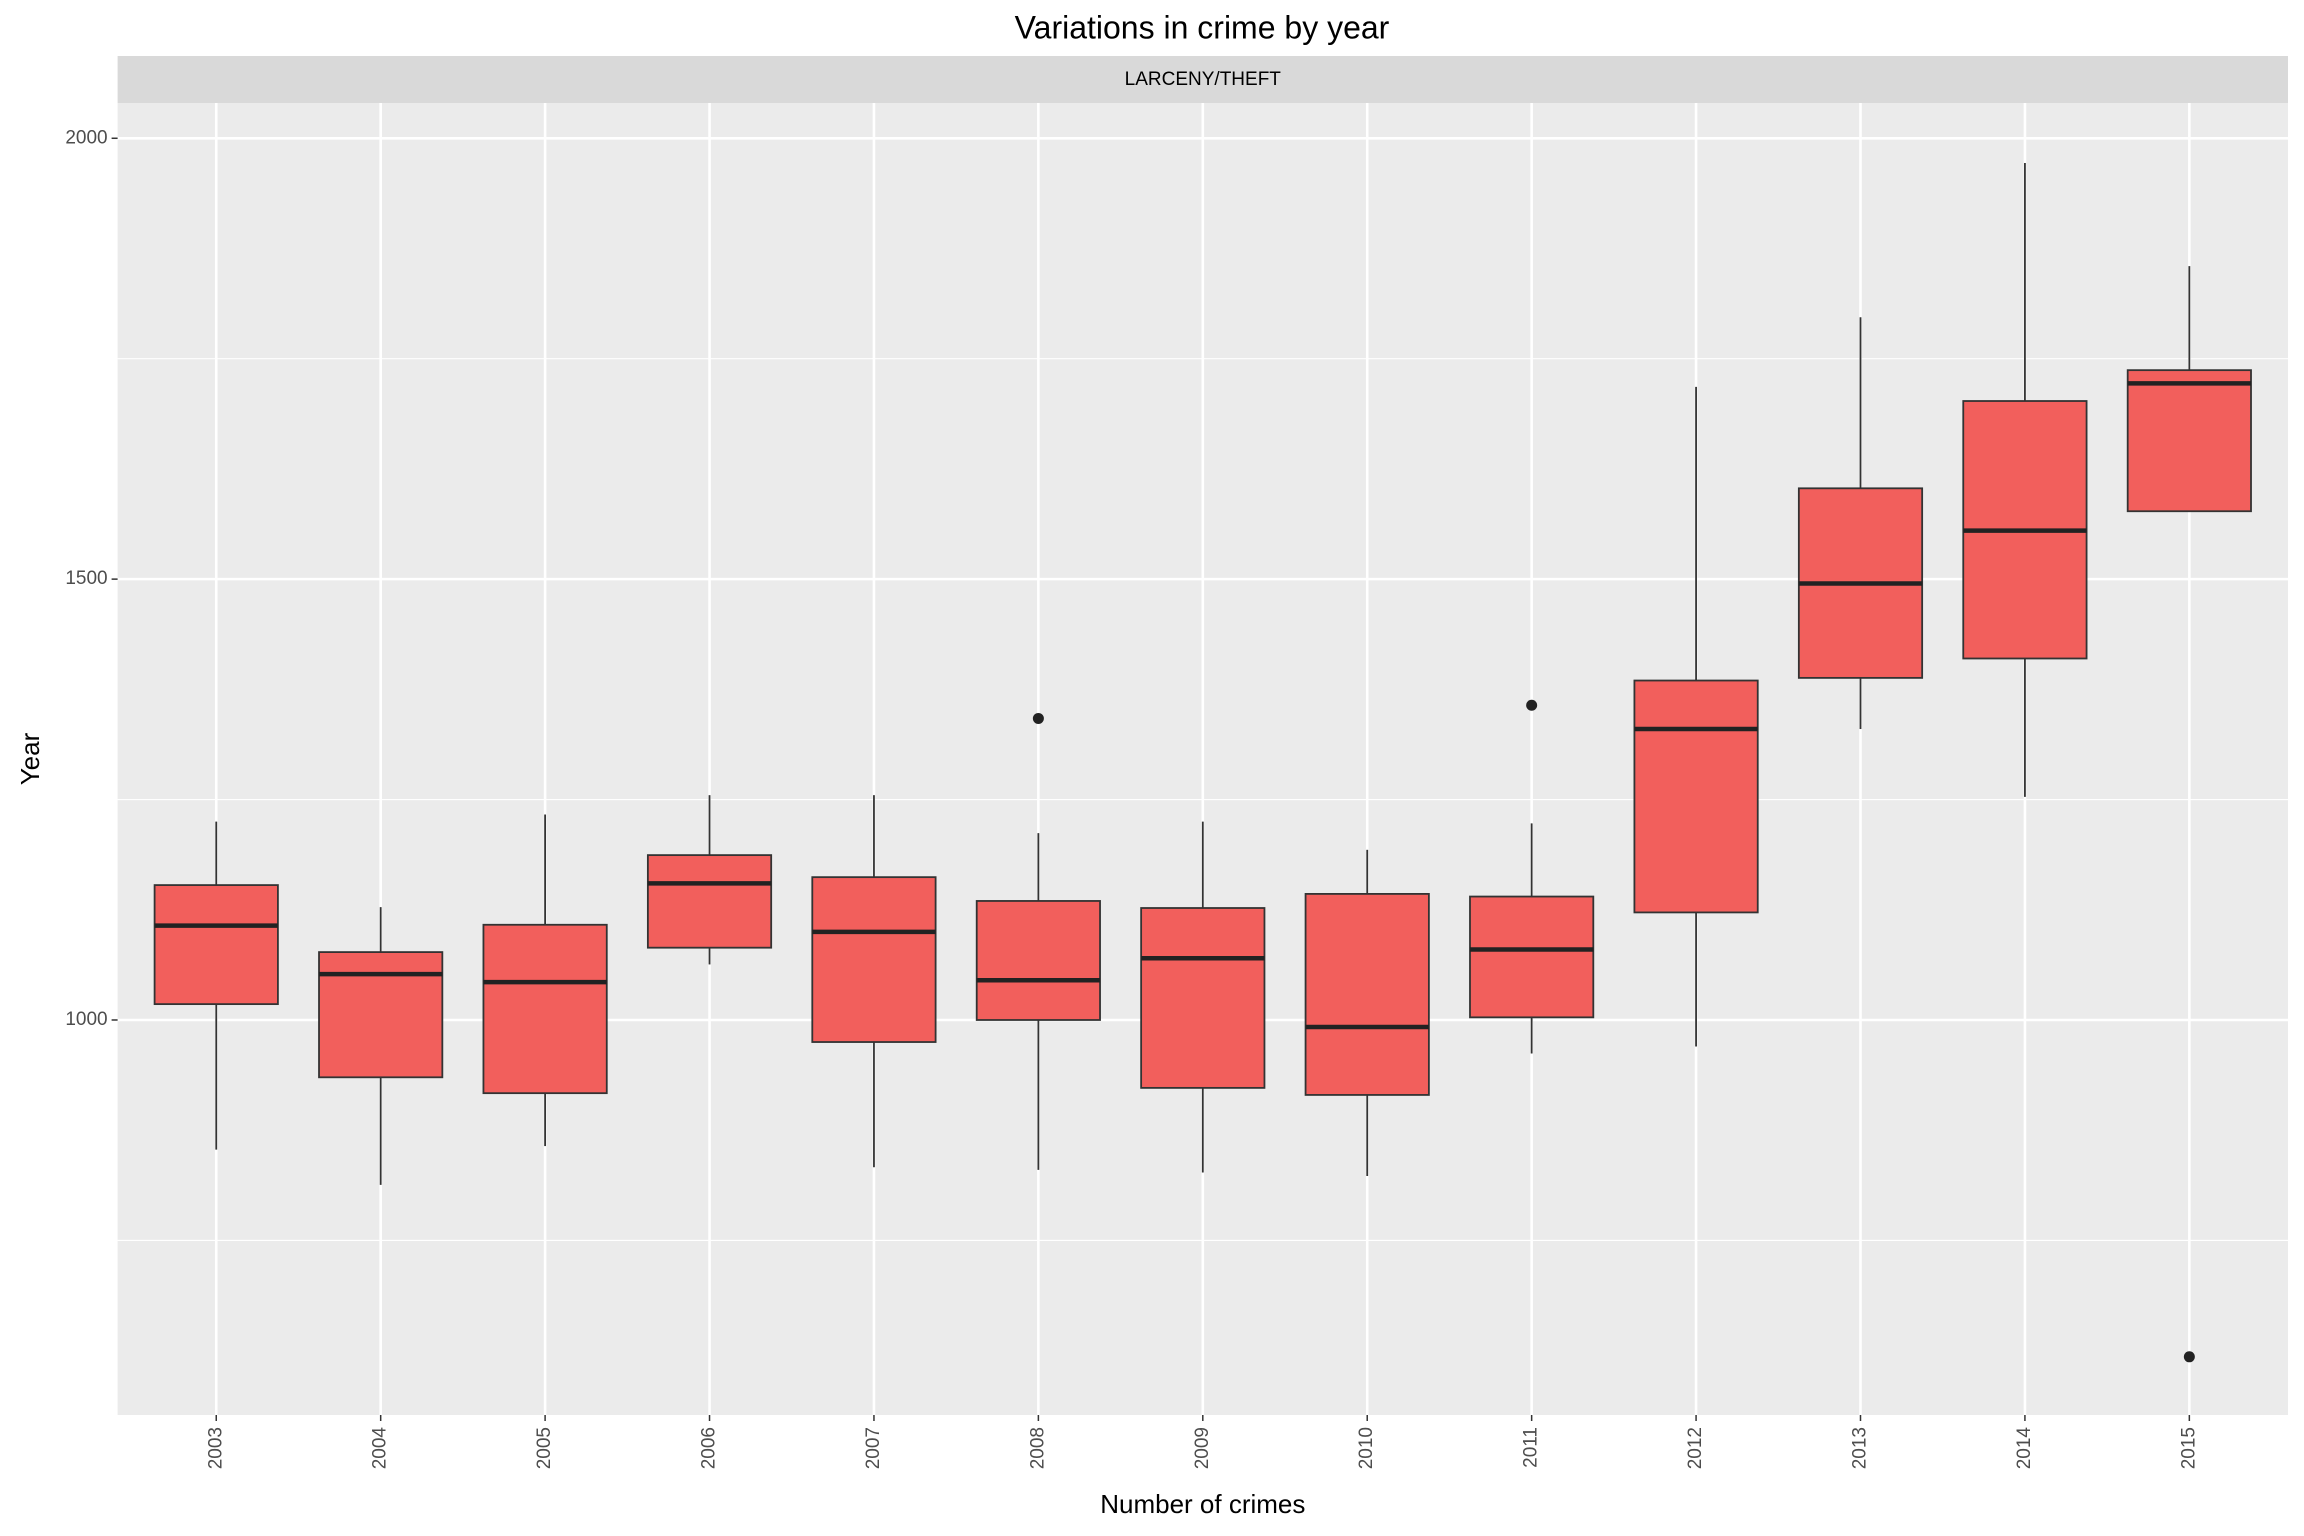  What do you see at coordinates (86, 137) in the screenshot?
I see `y-tick-label: 2000` at bounding box center [86, 137].